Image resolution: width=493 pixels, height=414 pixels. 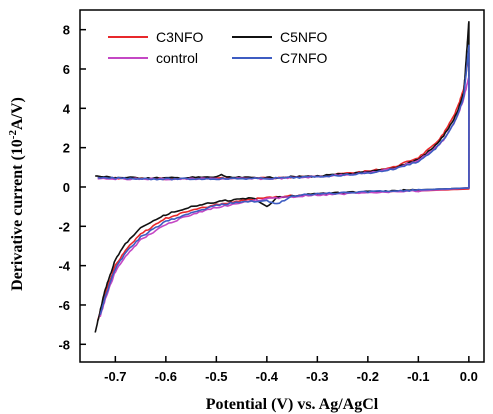 I want to click on x-axis-title: Potential (V) vs. Ag/AgCl, so click(x=292, y=404).